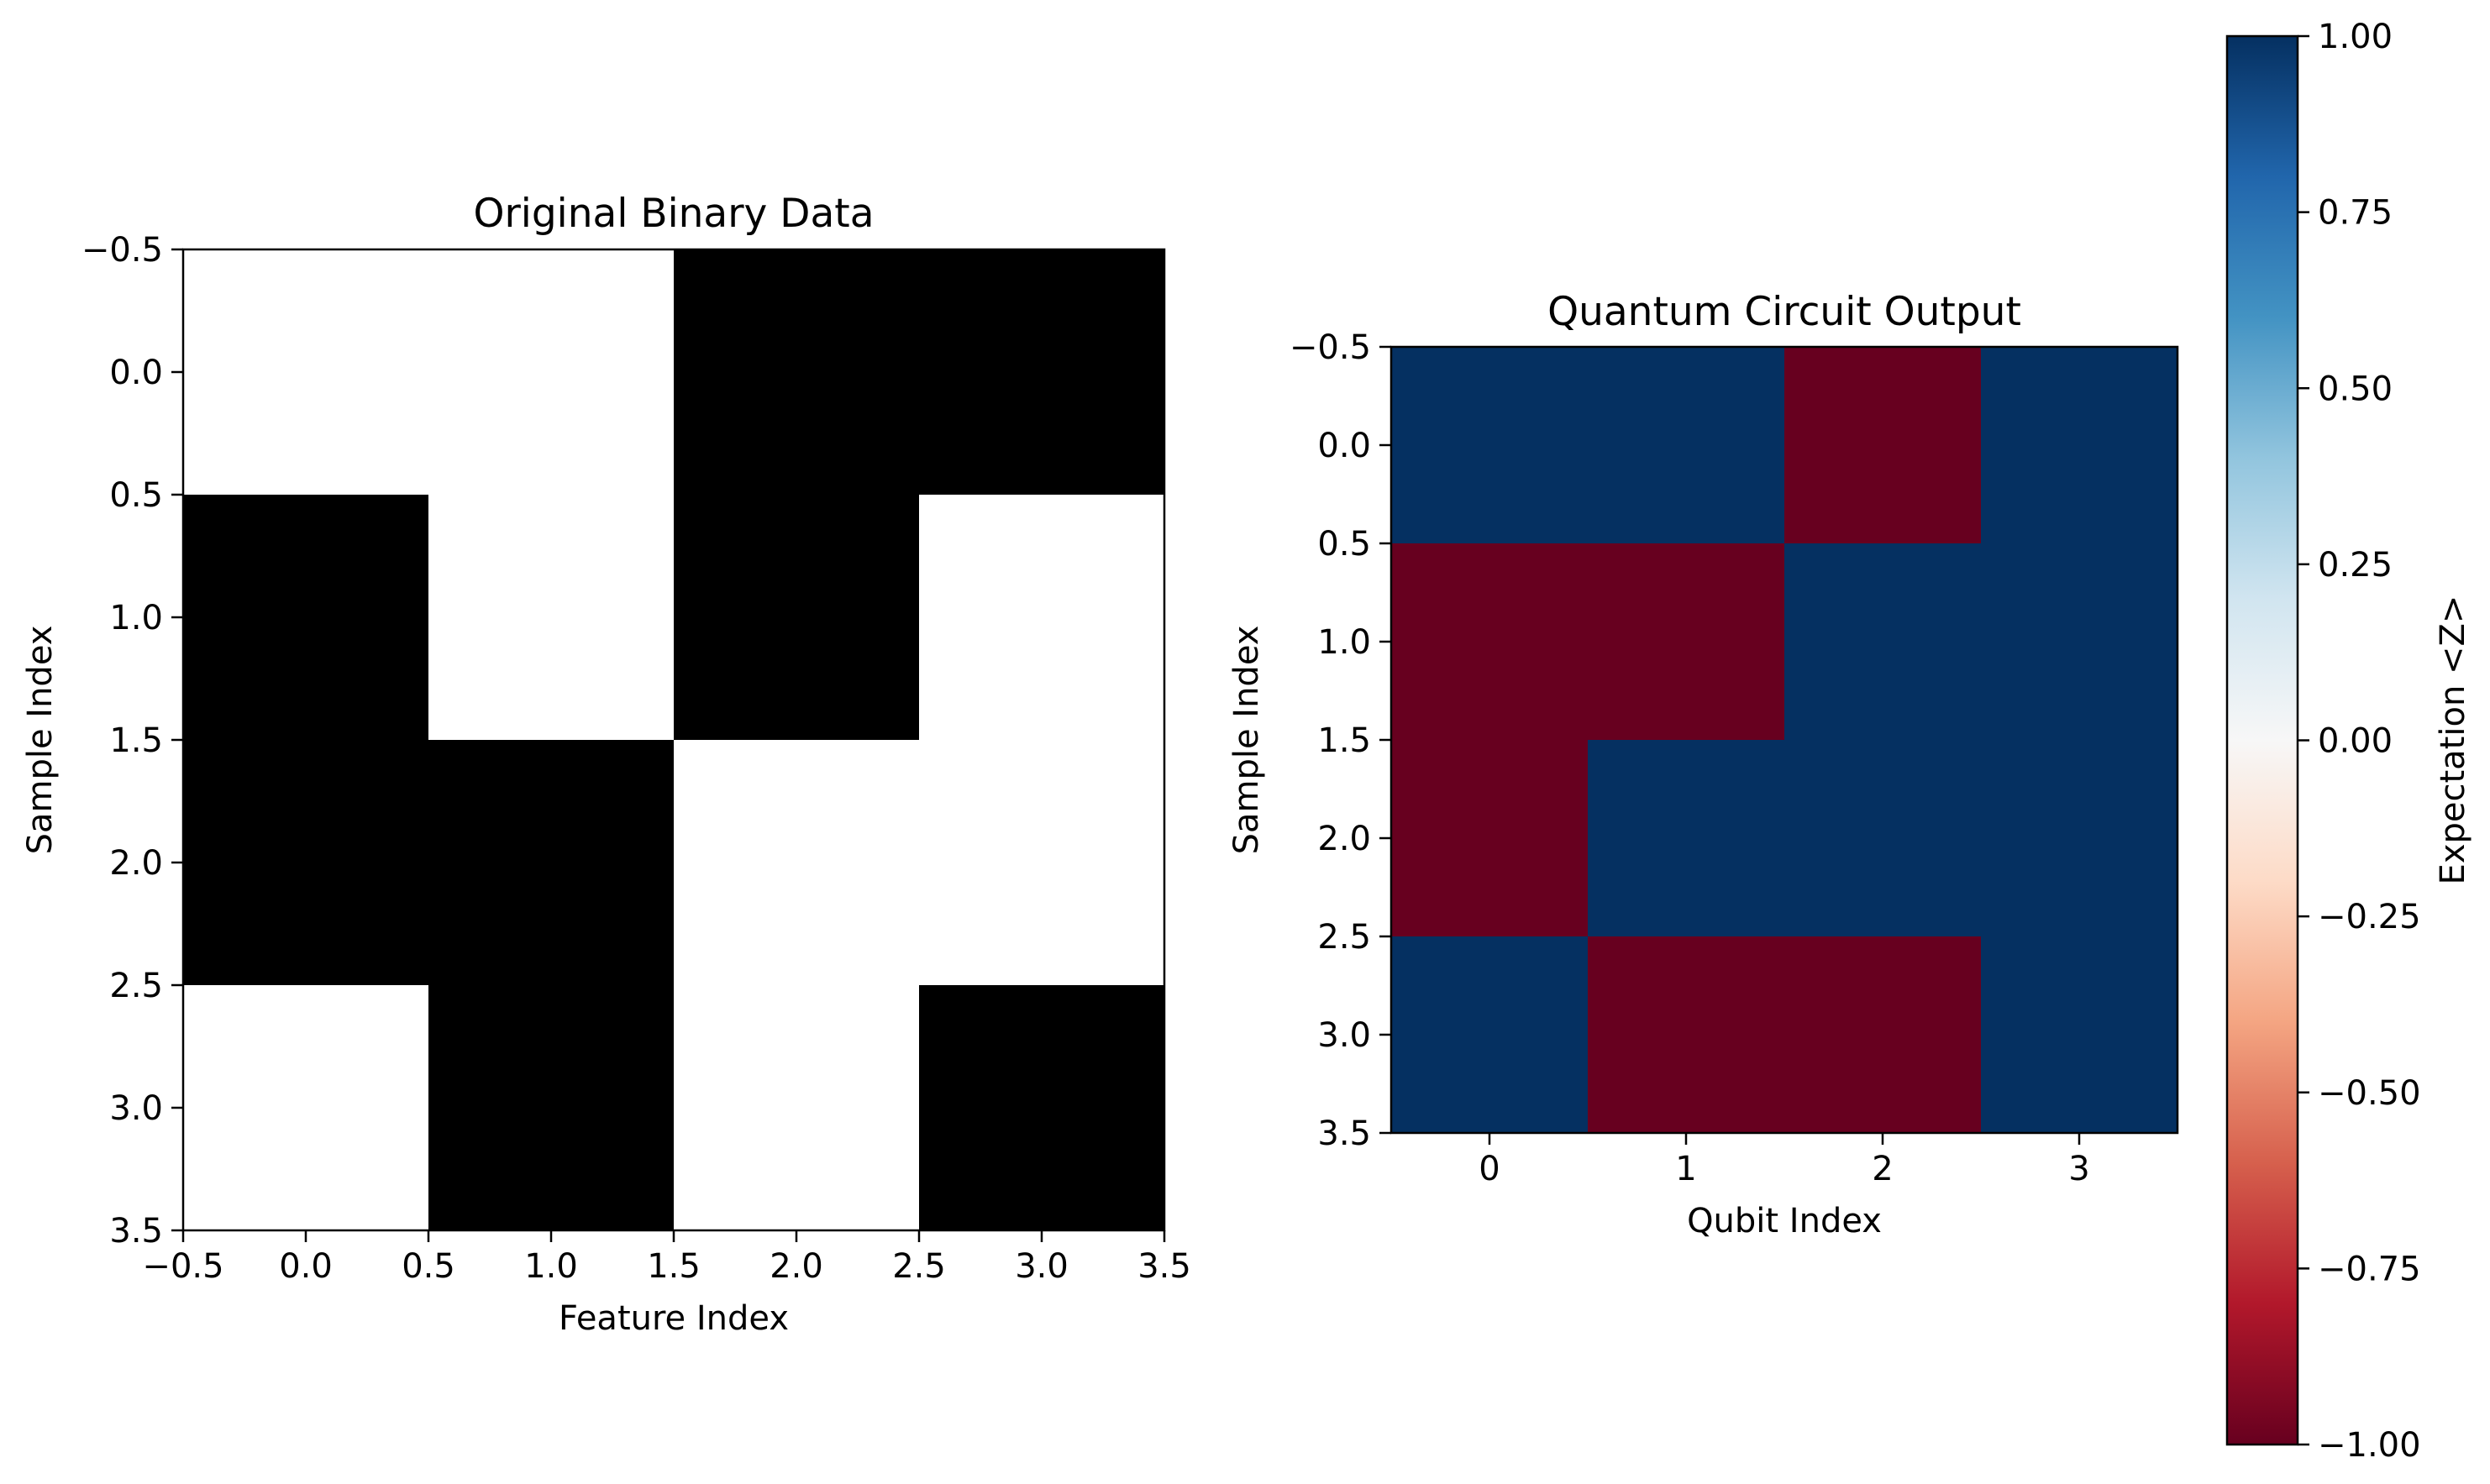 The image size is (2490, 1484). Describe the element at coordinates (2370, 1269) in the screenshot. I see `colorbar-tick-label: −0.75` at that location.